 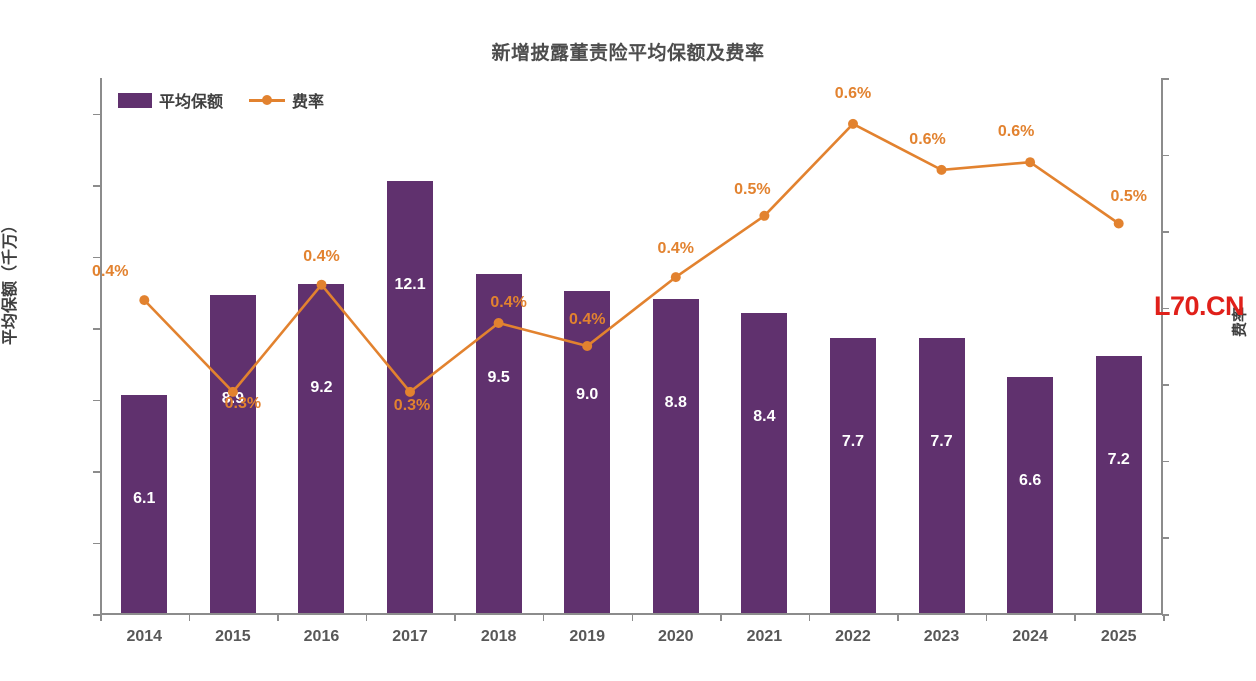 I want to click on x-axis-tick-label: 2017, so click(x=410, y=636).